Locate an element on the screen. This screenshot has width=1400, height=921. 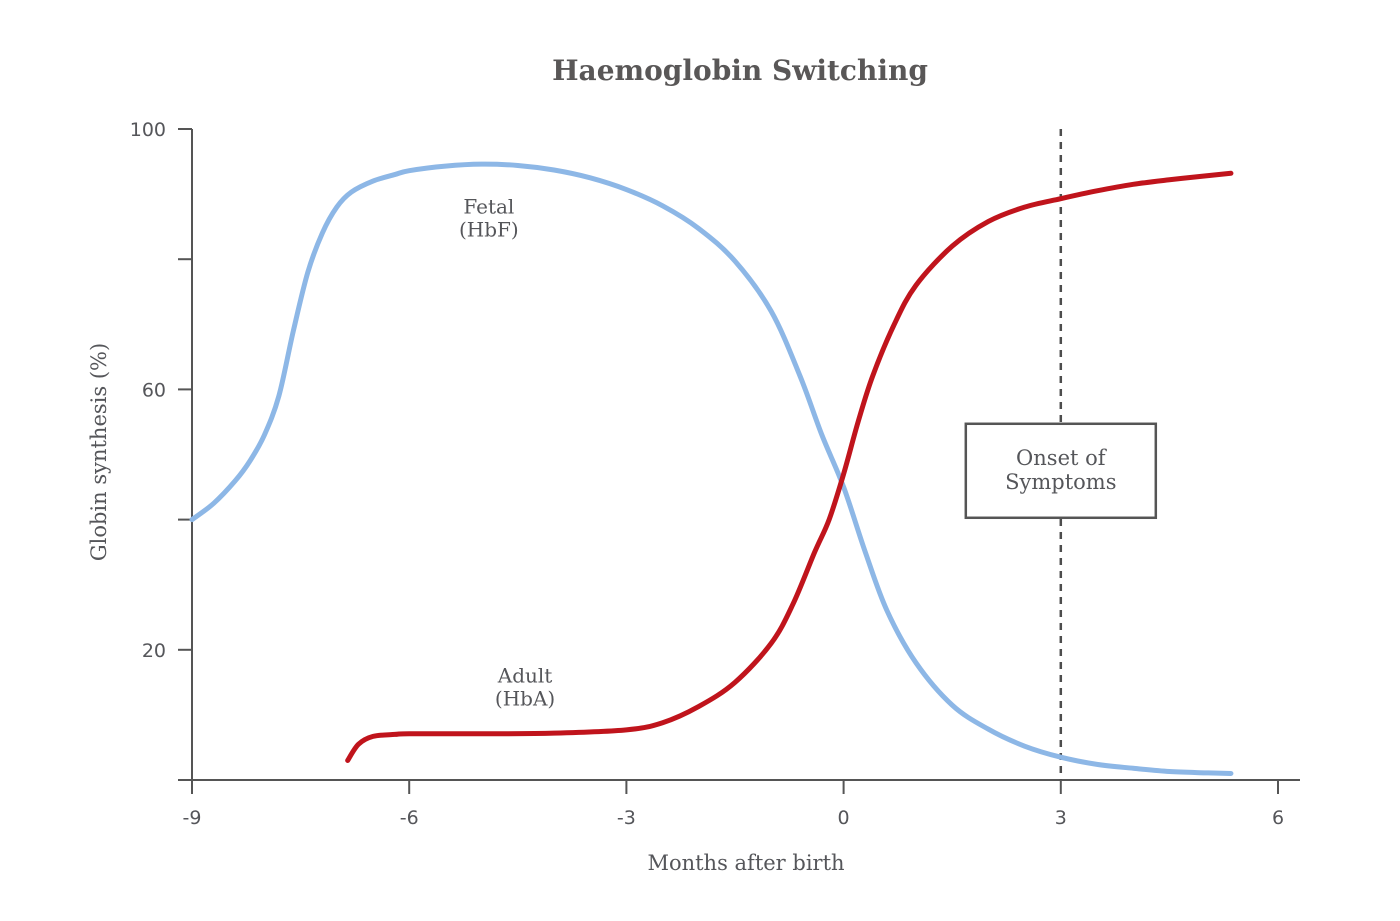
x-axis-label: Months after birth is located at coordinates (745, 863).